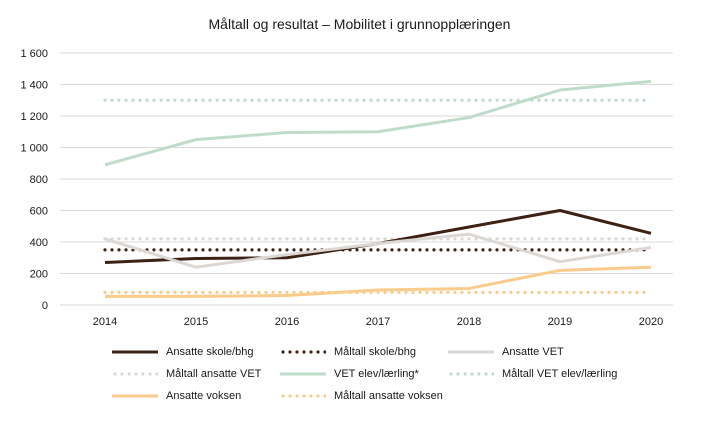 The width and height of the screenshot is (719, 425). Describe the element at coordinates (45, 306) in the screenshot. I see `y-tick-label: 0` at that location.